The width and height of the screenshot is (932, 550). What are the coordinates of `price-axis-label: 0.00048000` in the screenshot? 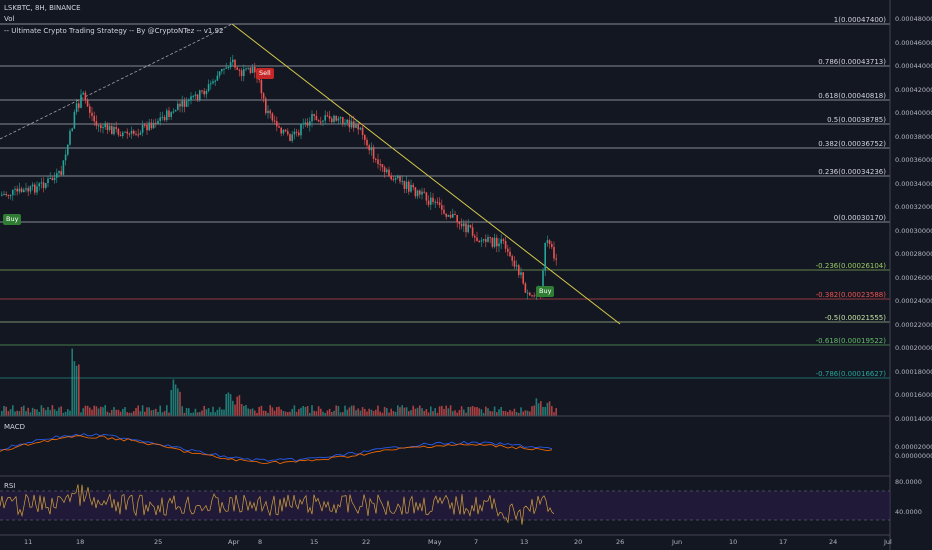 It's located at (913, 19).